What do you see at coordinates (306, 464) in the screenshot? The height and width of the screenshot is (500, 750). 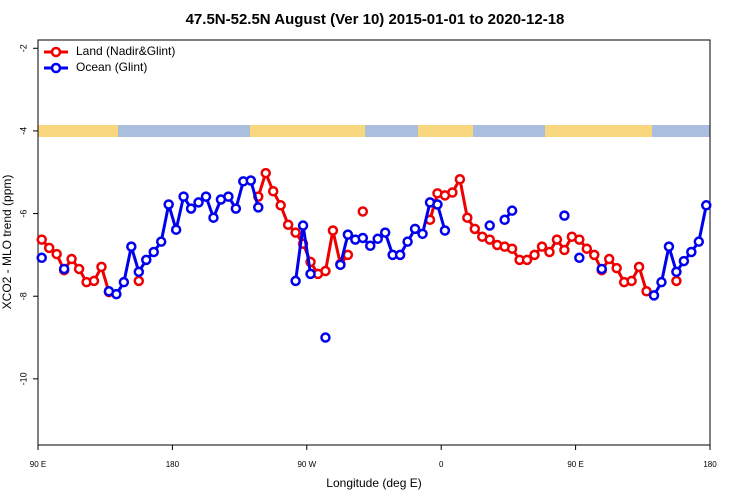 I see `x-tick-label: 90 W` at bounding box center [306, 464].